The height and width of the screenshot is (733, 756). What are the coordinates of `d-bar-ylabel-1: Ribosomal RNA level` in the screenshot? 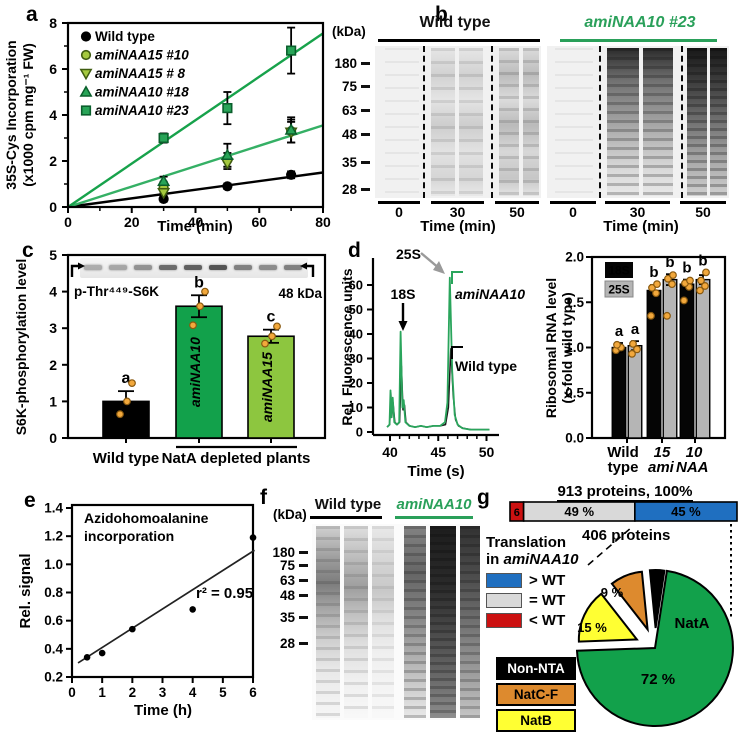 It's located at (551, 348).